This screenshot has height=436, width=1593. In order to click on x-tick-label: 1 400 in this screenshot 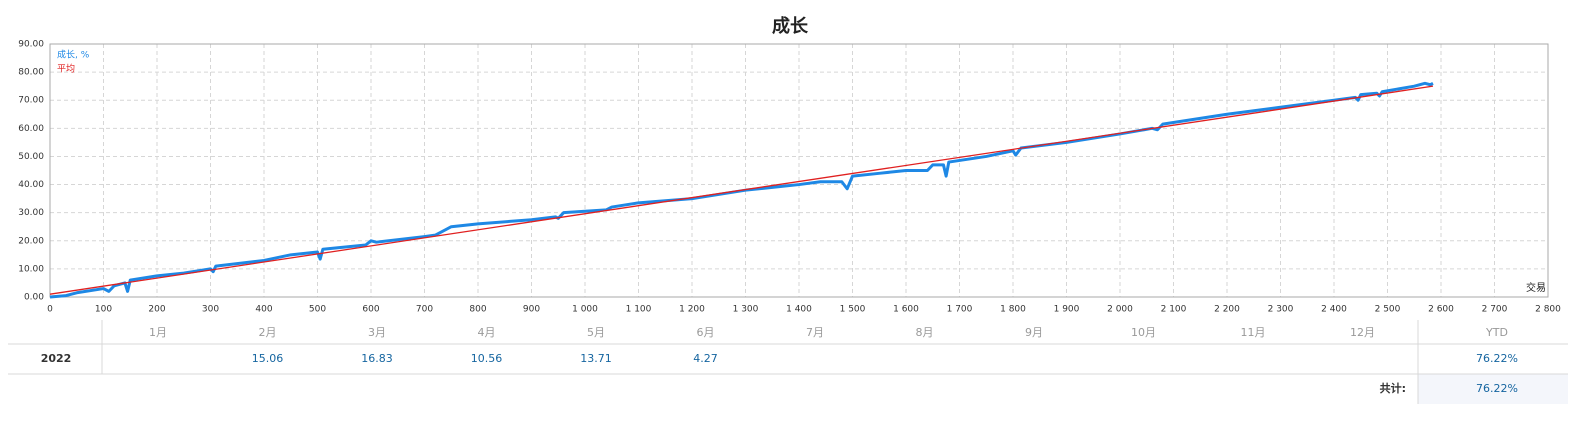, I will do `click(799, 310)`.